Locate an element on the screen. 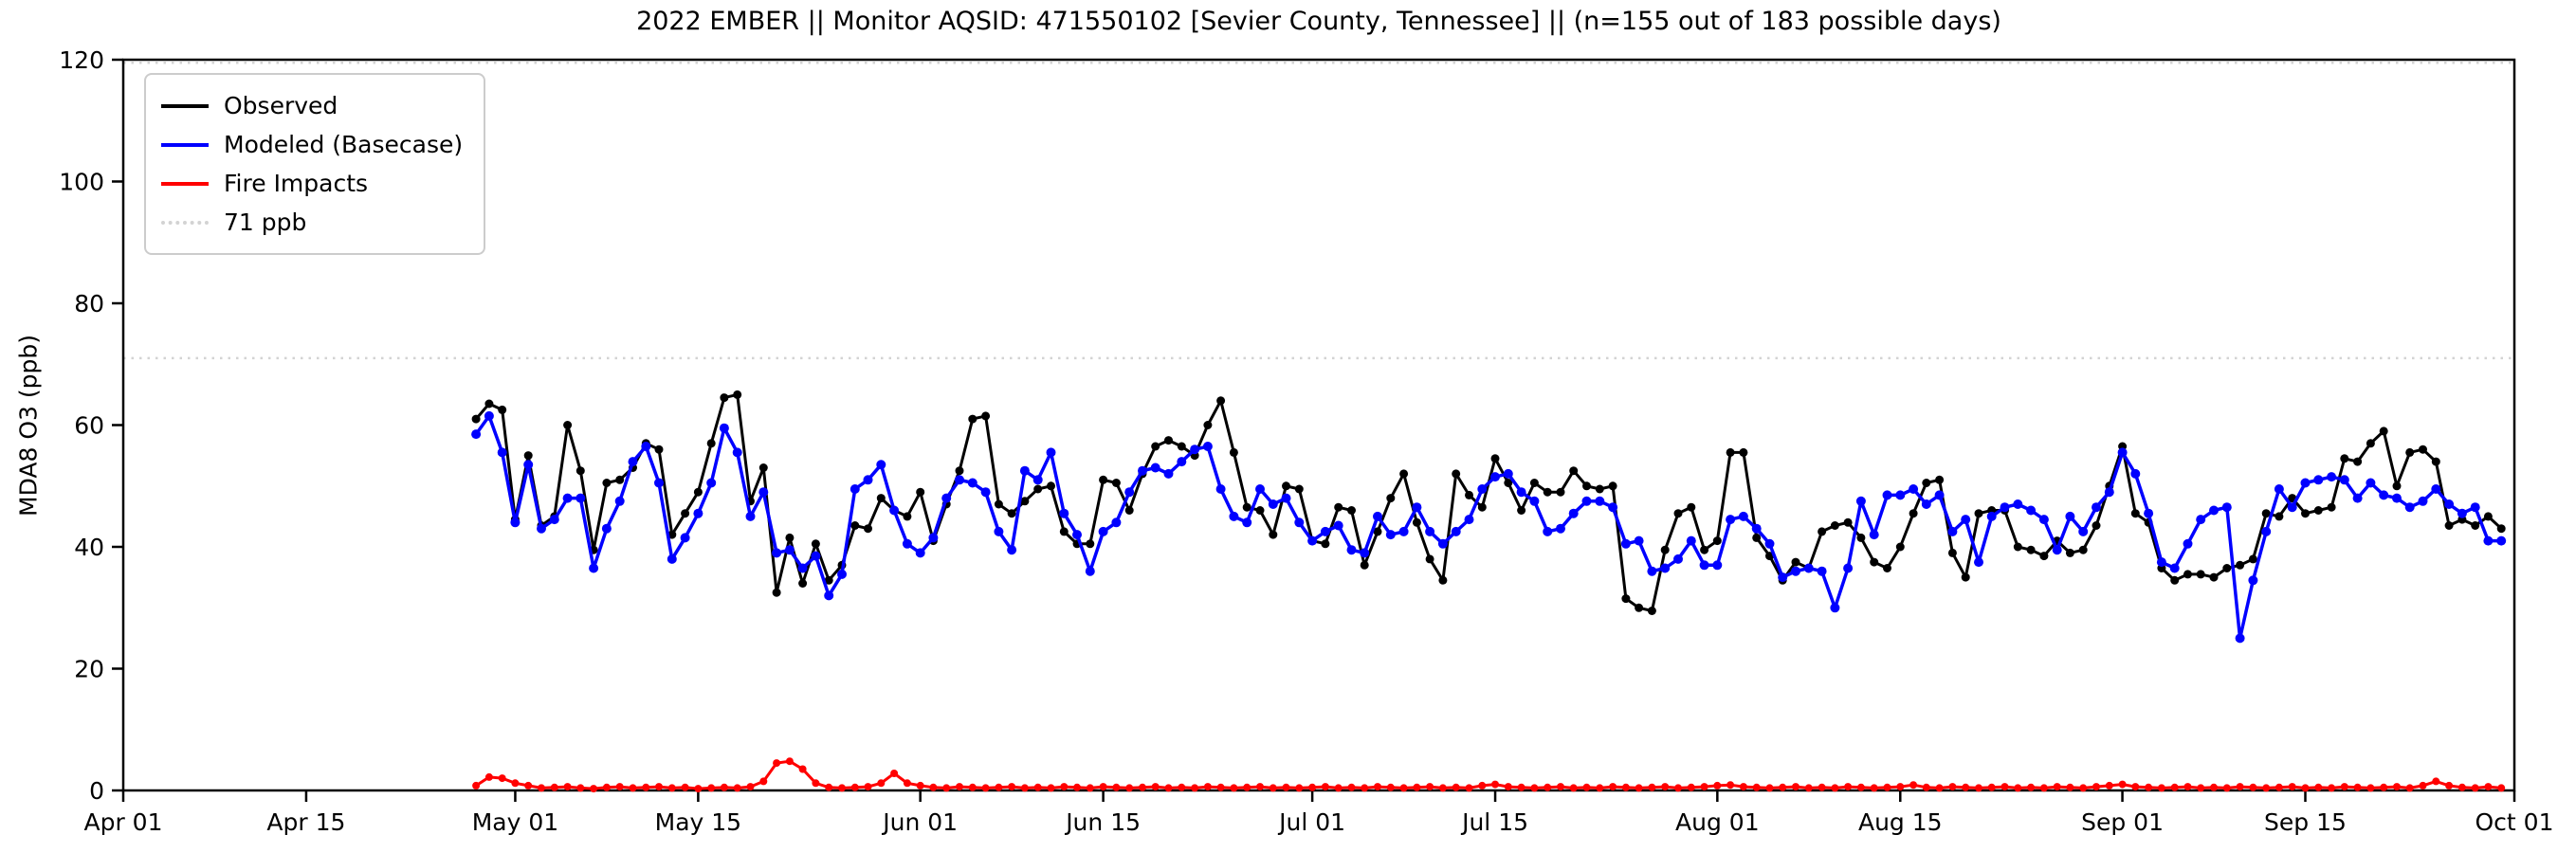 The image size is (2576, 853). y-tick-label: 80 is located at coordinates (89, 304).